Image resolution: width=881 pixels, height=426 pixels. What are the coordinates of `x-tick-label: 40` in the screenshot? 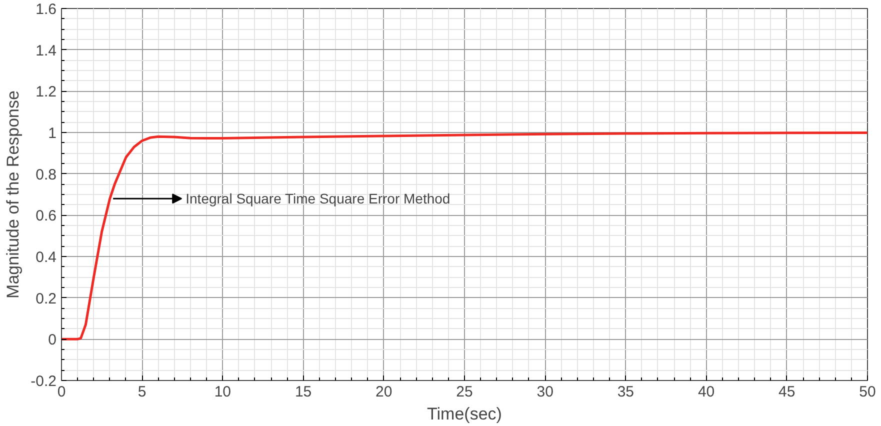 It's located at (706, 392).